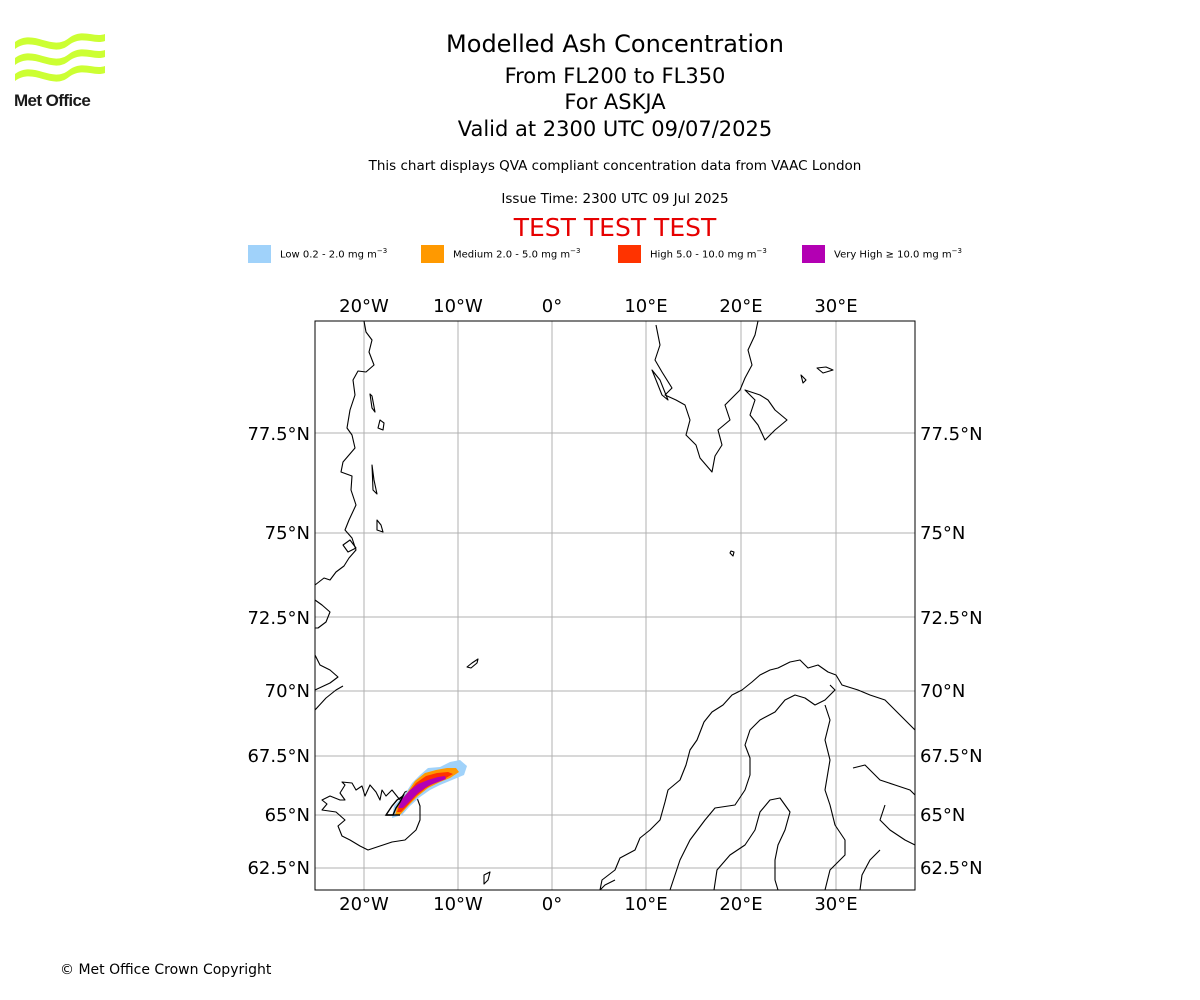 This screenshot has width=1200, height=1000. What do you see at coordinates (422, 792) in the screenshot?
I see `ash-very-high-area` at bounding box center [422, 792].